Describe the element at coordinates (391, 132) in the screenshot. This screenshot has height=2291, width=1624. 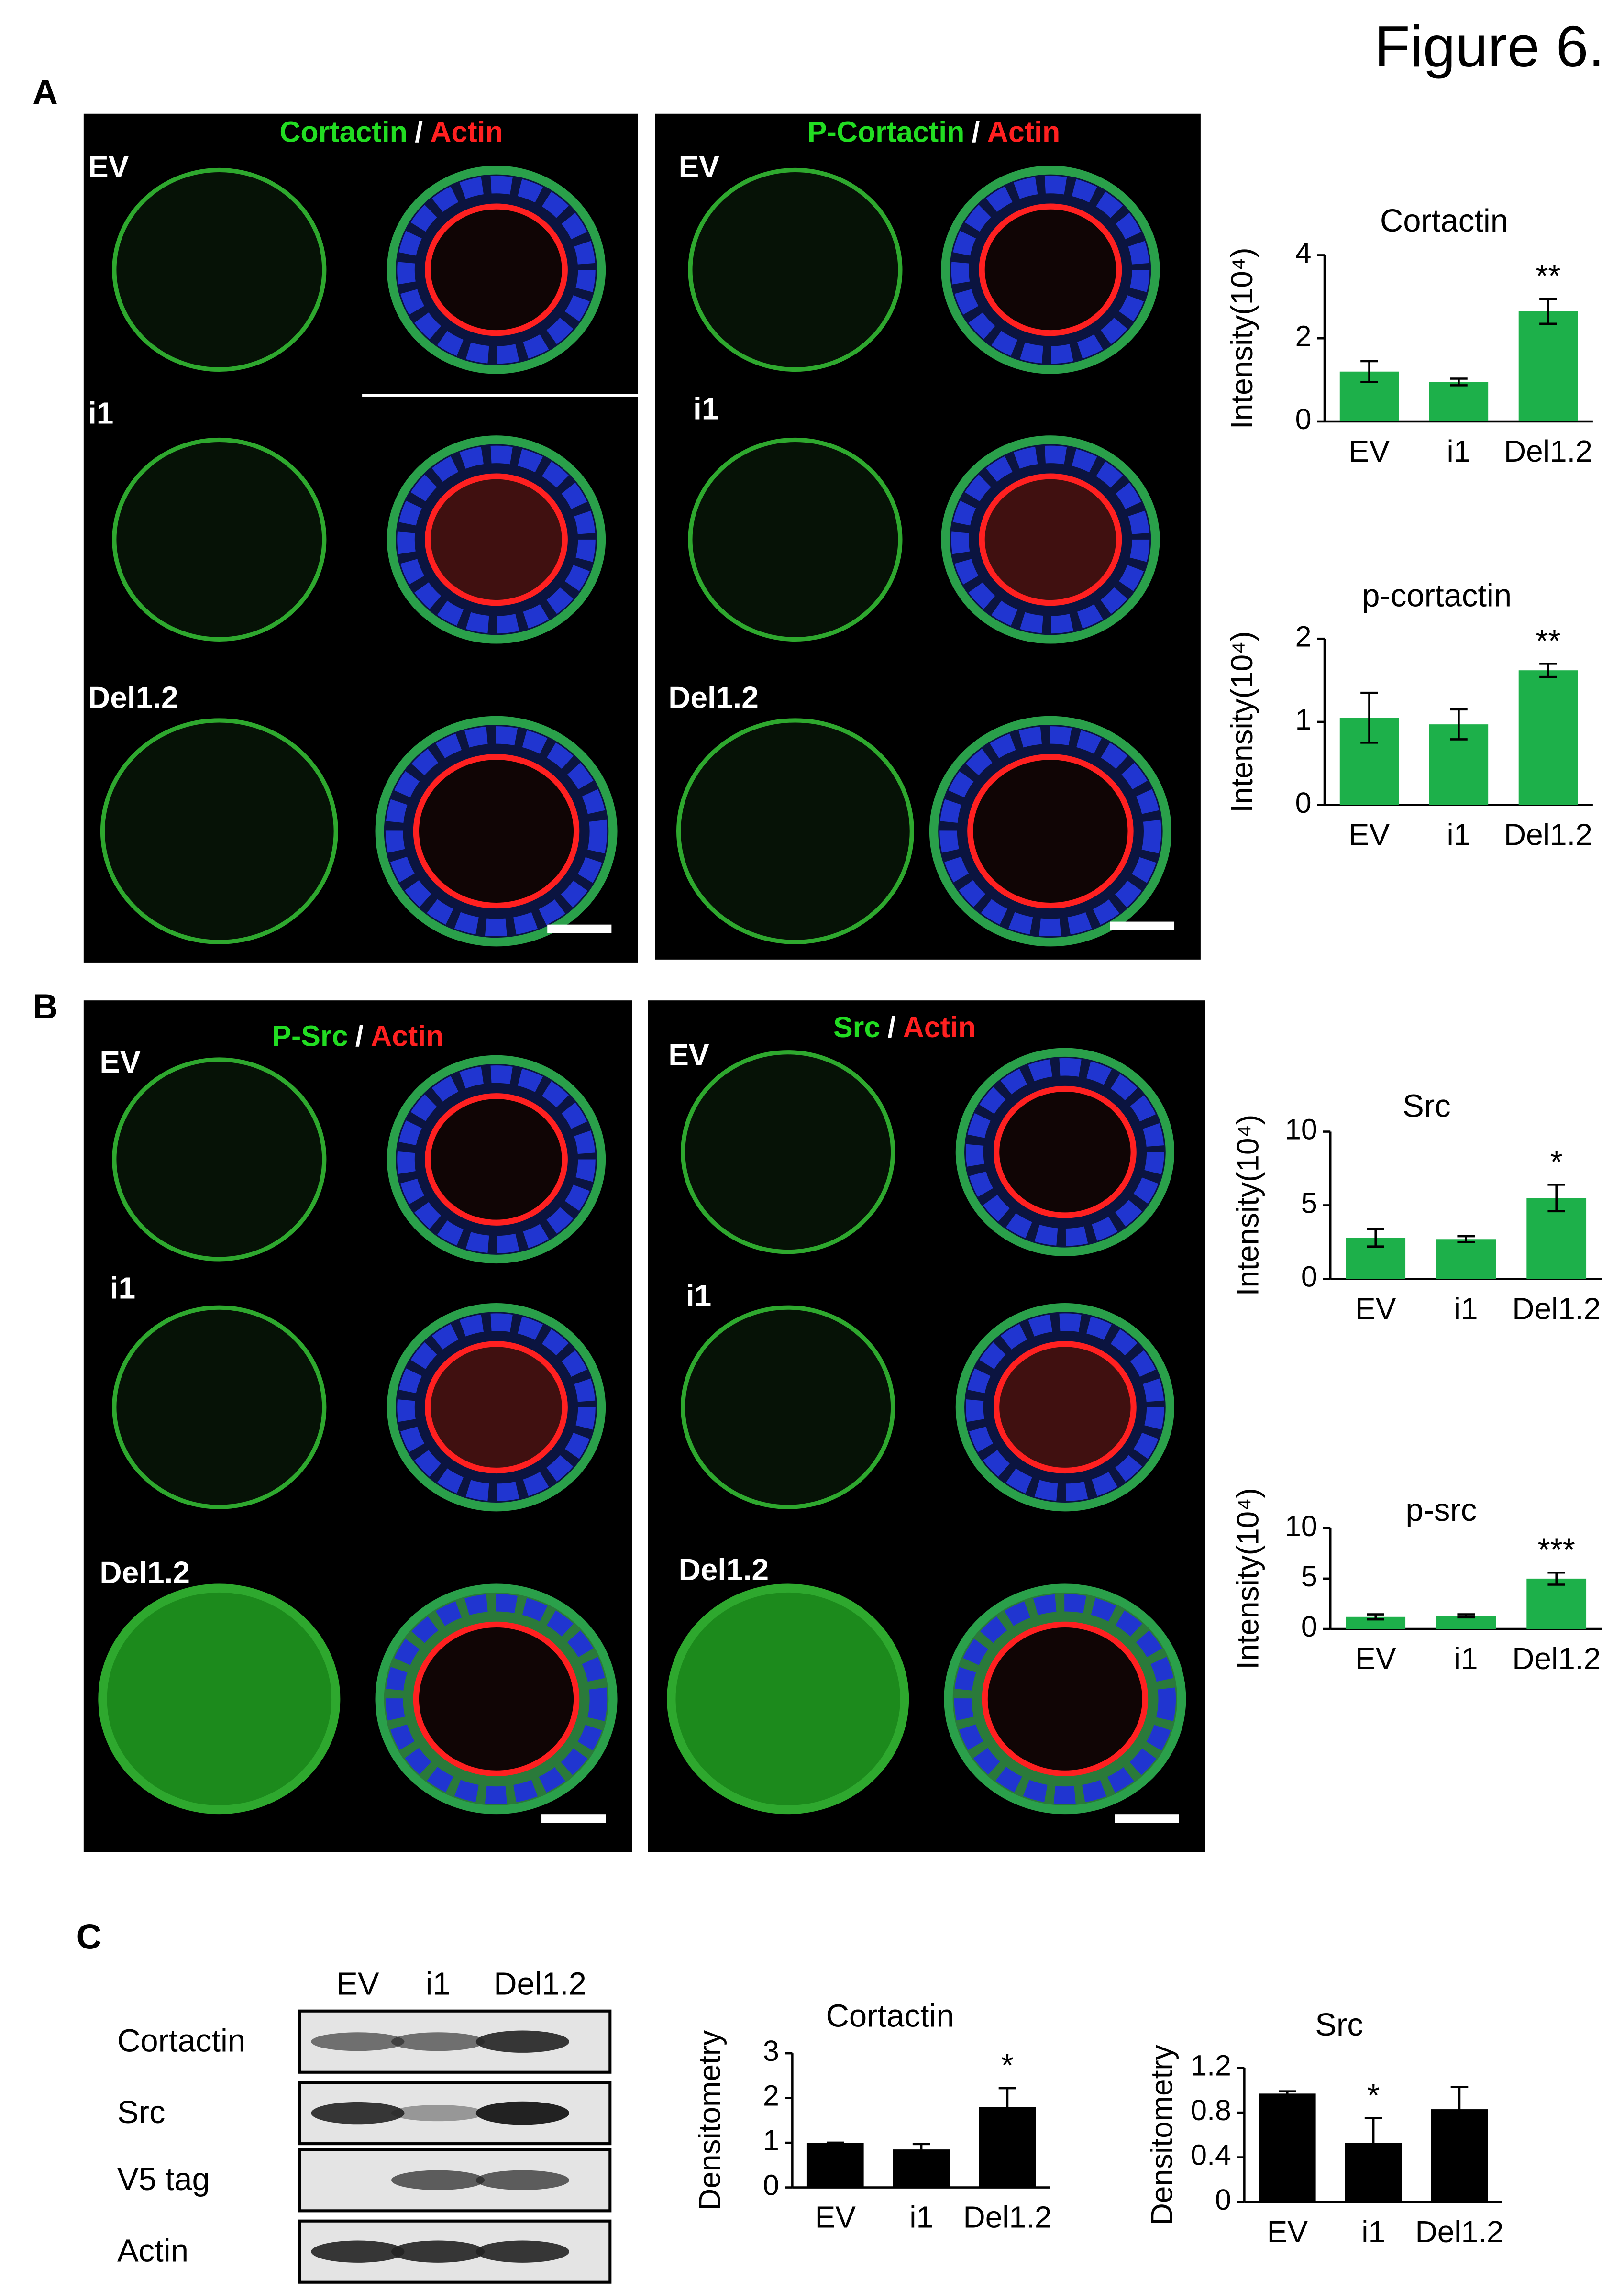
I see `stain-label: Cortactin / Actin` at that location.